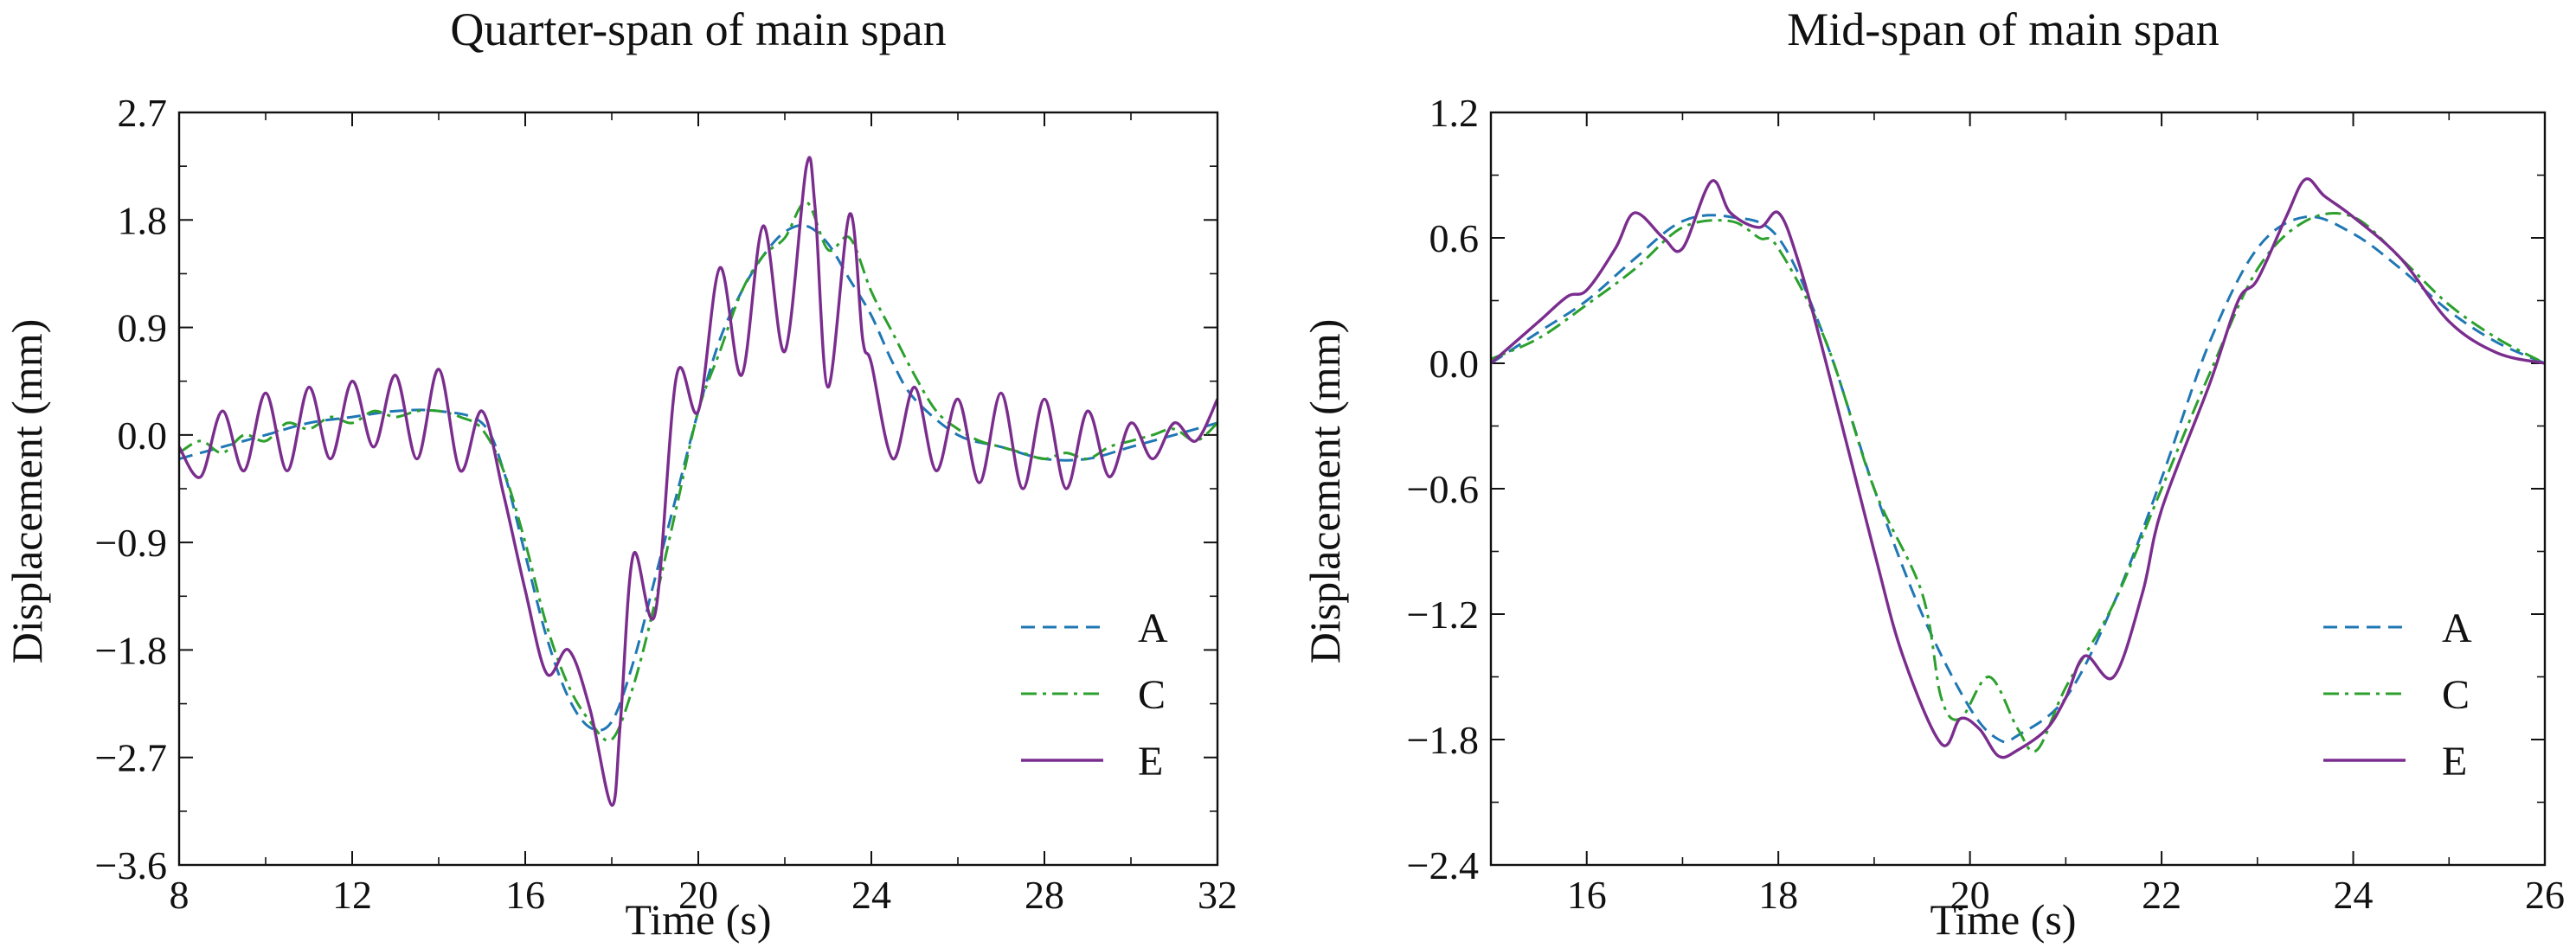  Describe the element at coordinates (180, 895) in the screenshot. I see `x-tick-label: 8` at that location.